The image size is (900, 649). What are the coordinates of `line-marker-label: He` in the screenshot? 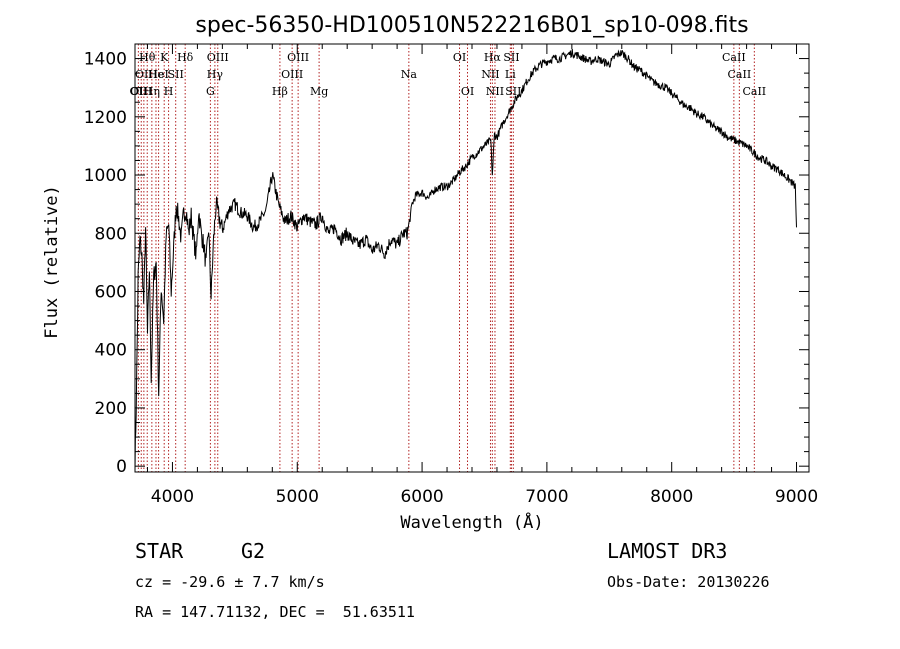 It's located at (156, 74).